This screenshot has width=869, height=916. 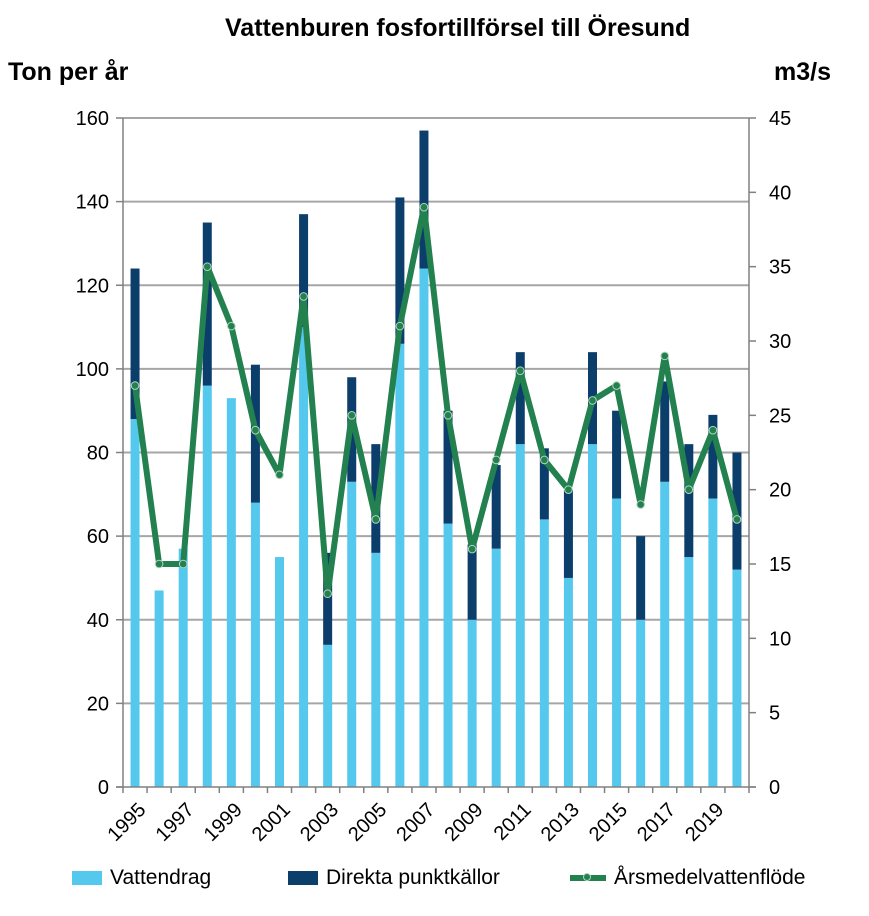 I want to click on y-left-tick-label: 0, so click(x=103, y=788).